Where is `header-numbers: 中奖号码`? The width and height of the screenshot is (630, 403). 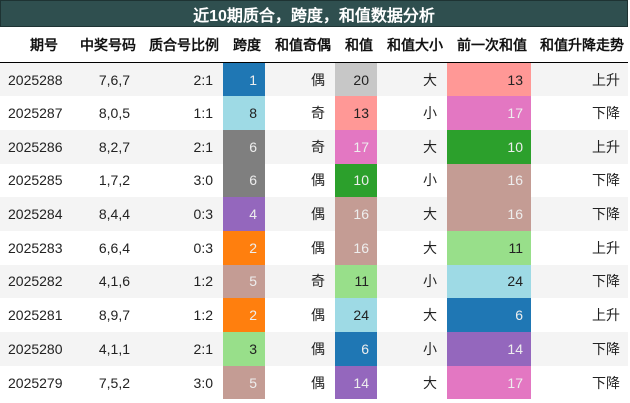 header-numbers: 中奖号码 is located at coordinates (101, 45).